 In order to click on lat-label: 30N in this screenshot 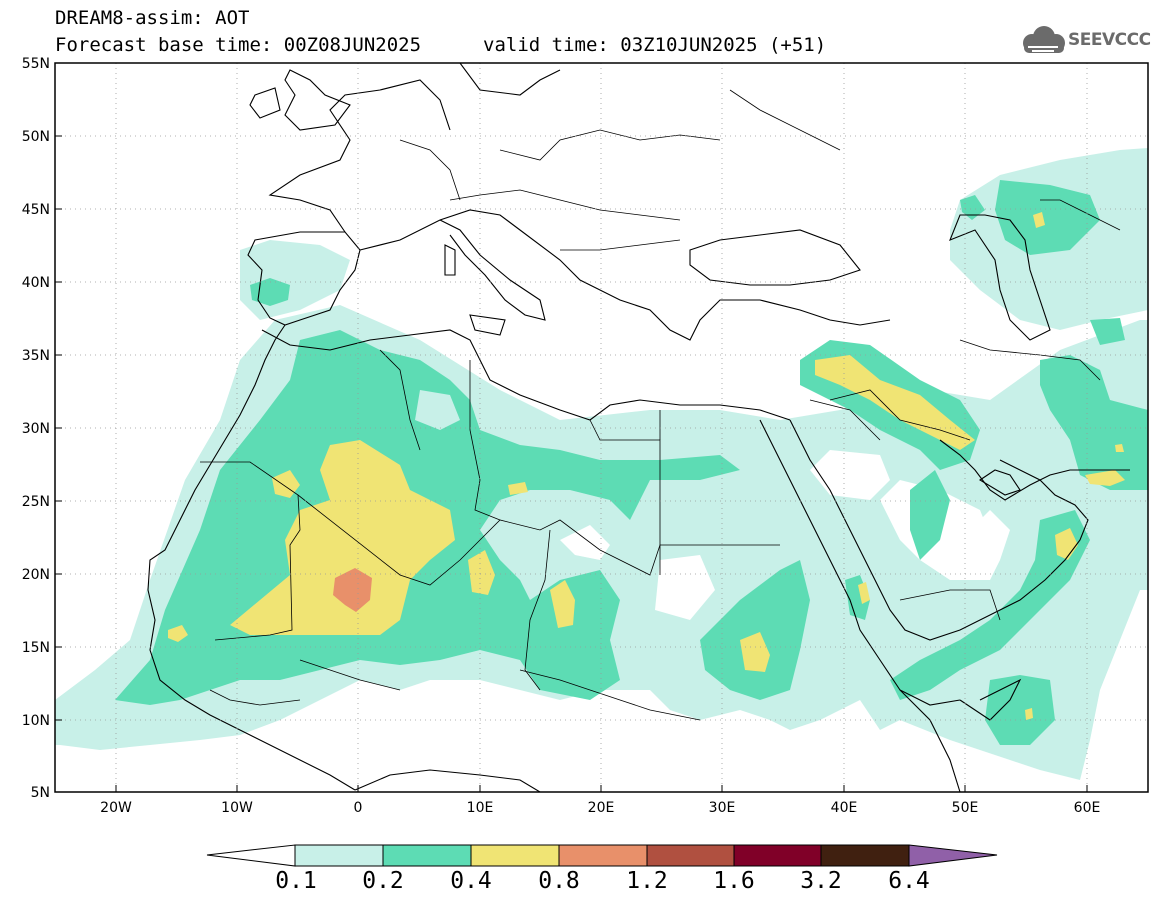, I will do `click(36, 429)`.